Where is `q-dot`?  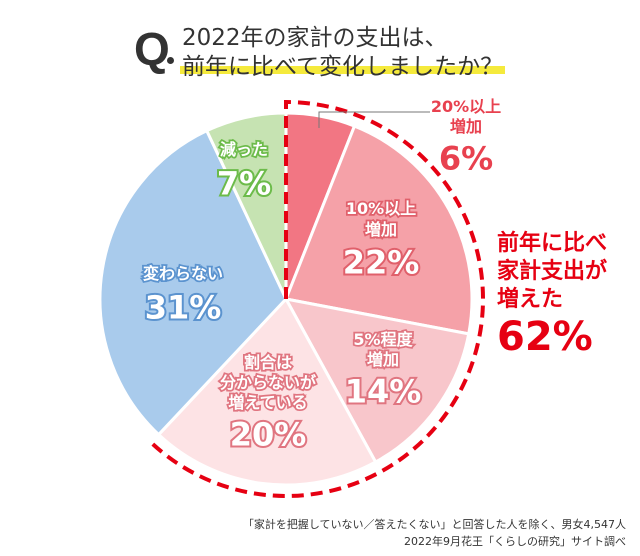 q-dot is located at coordinates (170, 60).